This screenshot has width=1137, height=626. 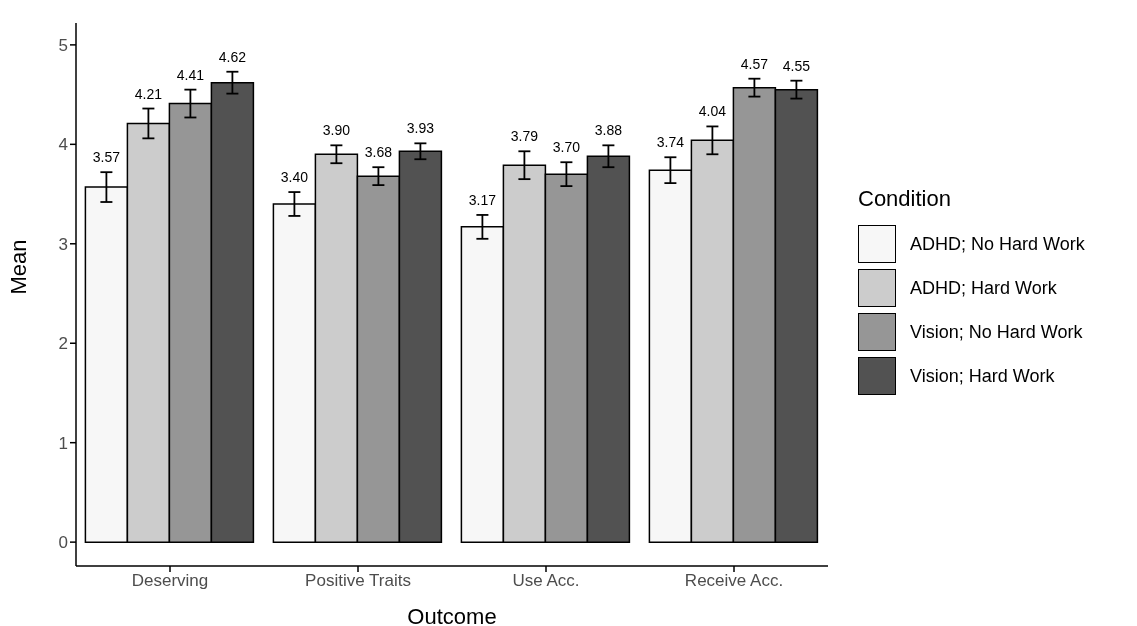 I want to click on legend-label: Vision; No Hard Work, so click(x=996, y=332).